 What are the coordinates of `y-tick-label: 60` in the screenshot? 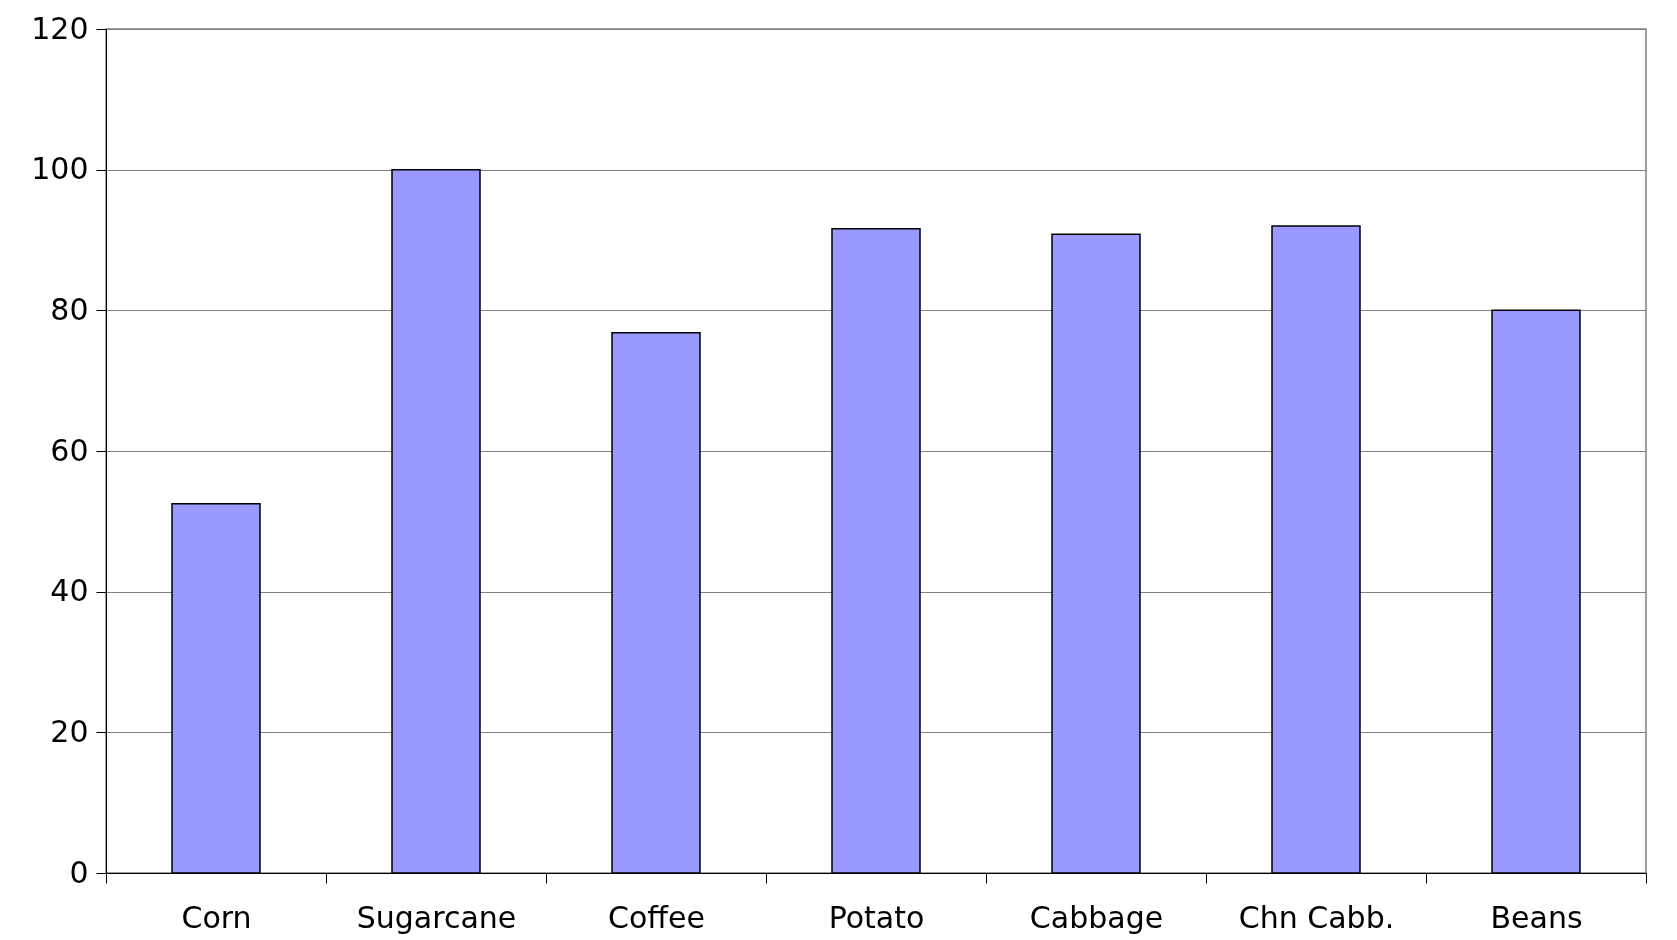 It's located at (69, 450).